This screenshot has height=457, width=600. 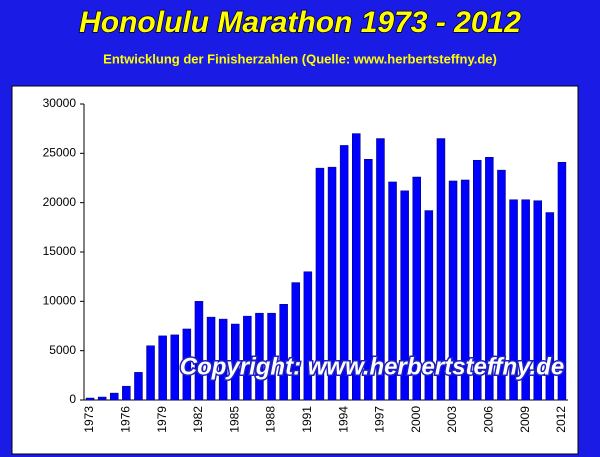 I want to click on x-tick-label: 2012, so click(x=561, y=419).